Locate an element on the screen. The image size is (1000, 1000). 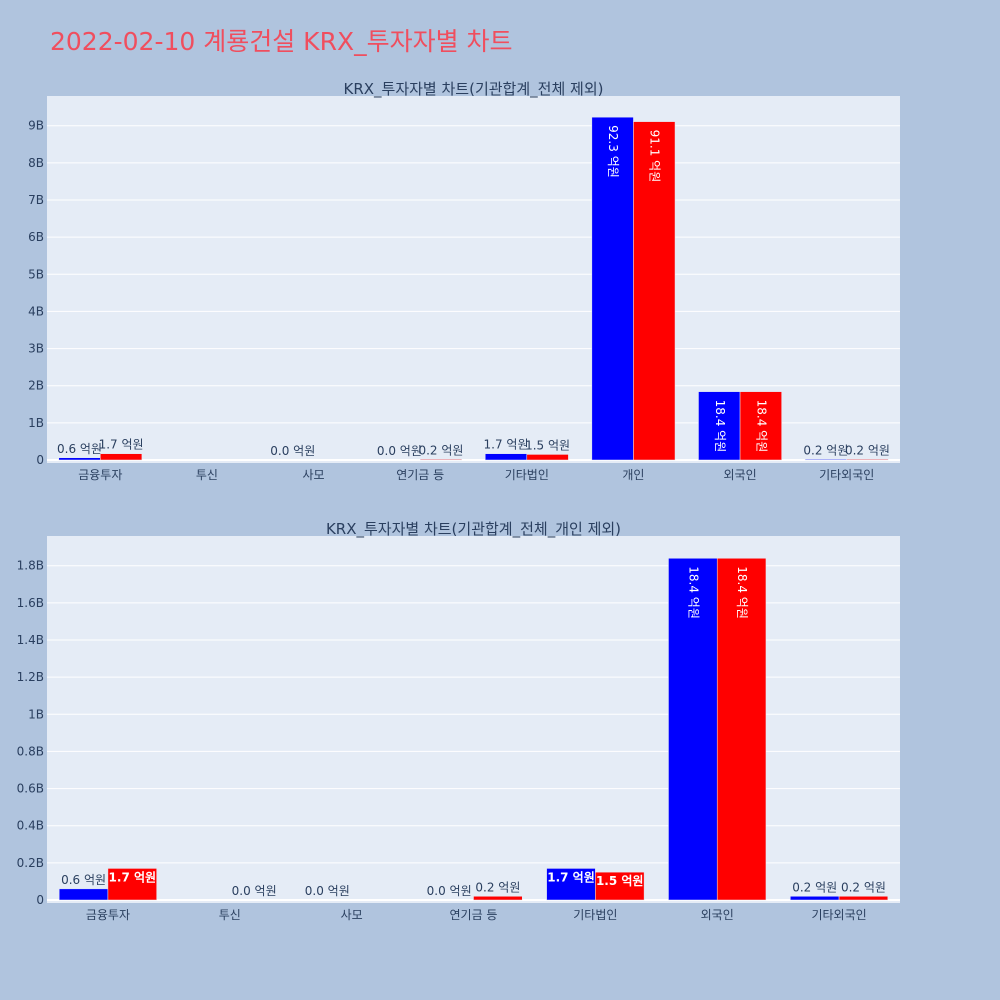
y-tick-label: 3B is located at coordinates (36, 349).